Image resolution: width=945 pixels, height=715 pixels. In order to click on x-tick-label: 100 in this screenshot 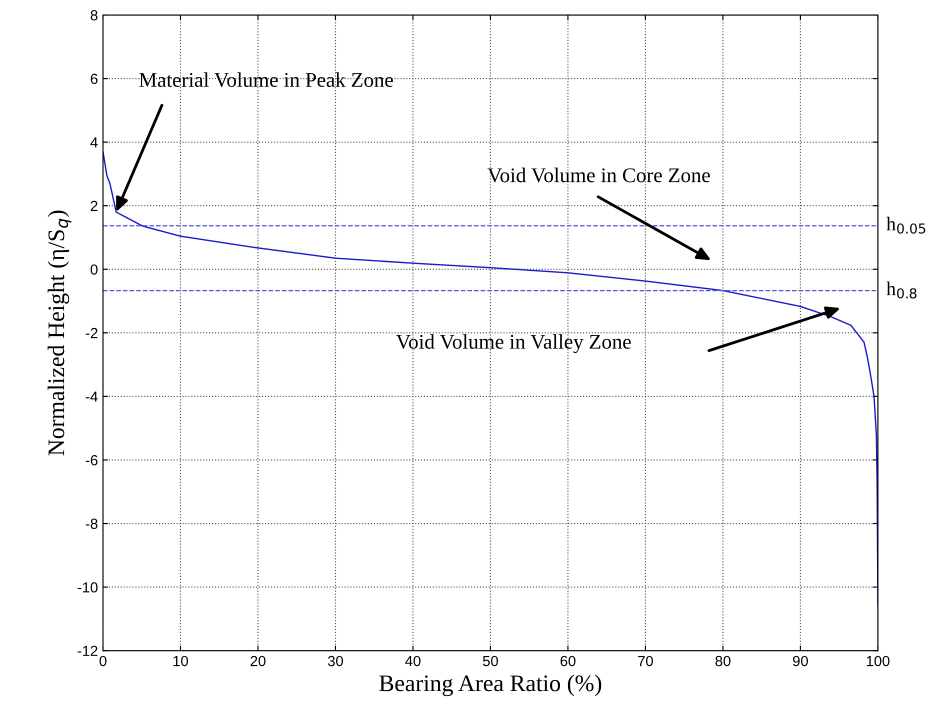, I will do `click(878, 661)`.